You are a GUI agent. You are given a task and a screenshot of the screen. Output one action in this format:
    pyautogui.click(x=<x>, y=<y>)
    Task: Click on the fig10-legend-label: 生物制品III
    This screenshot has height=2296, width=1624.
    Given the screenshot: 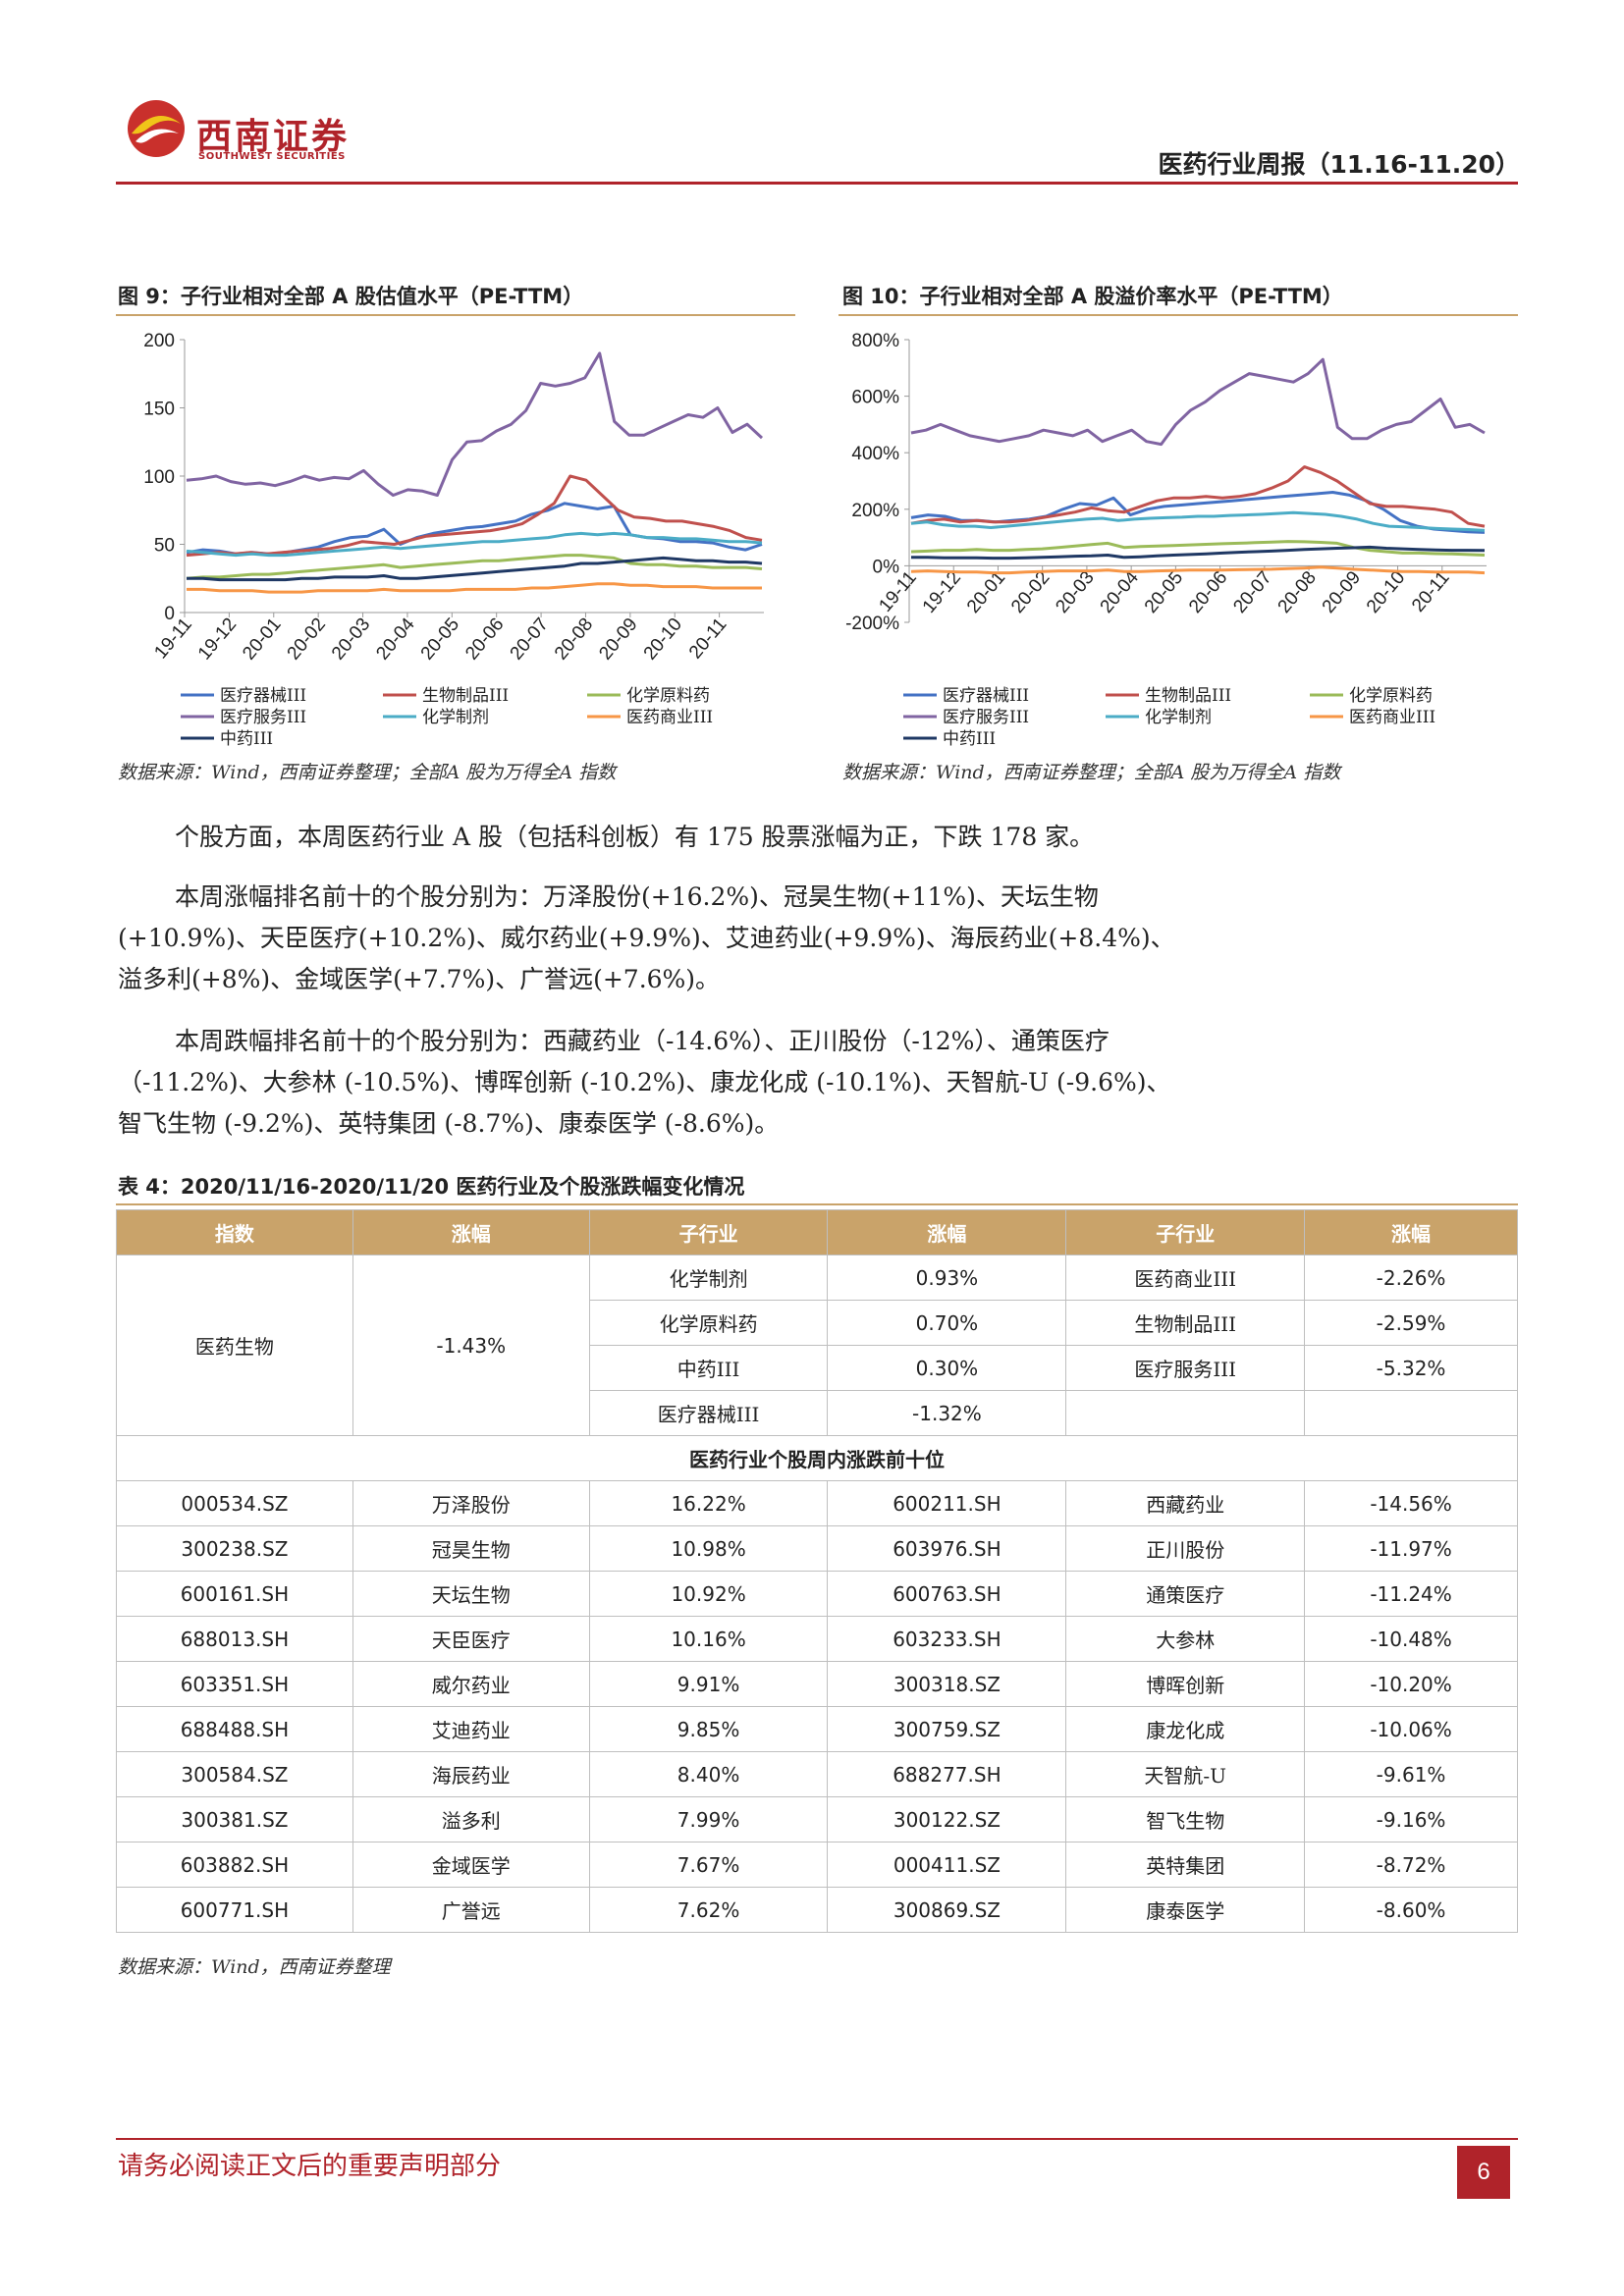 What is the action you would take?
    pyautogui.click(x=1188, y=696)
    